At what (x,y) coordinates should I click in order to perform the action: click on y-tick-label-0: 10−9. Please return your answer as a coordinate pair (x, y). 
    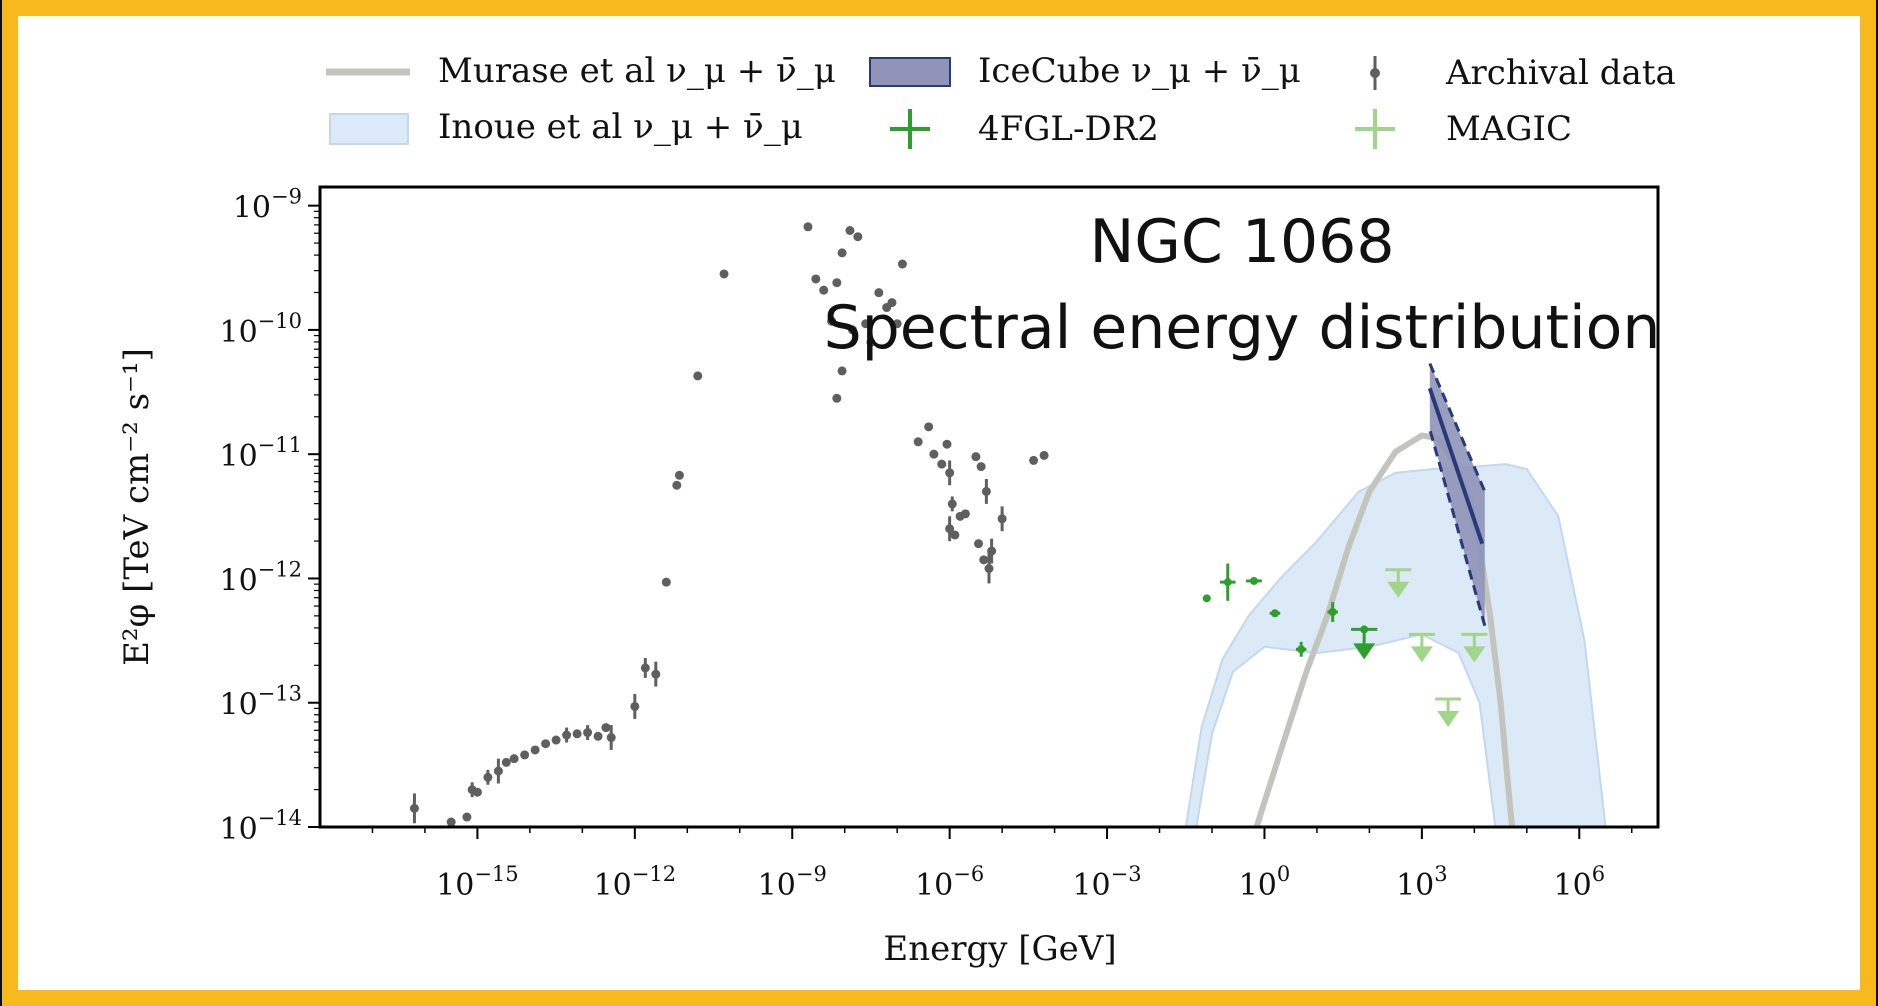
    Looking at the image, I should click on (267, 205).